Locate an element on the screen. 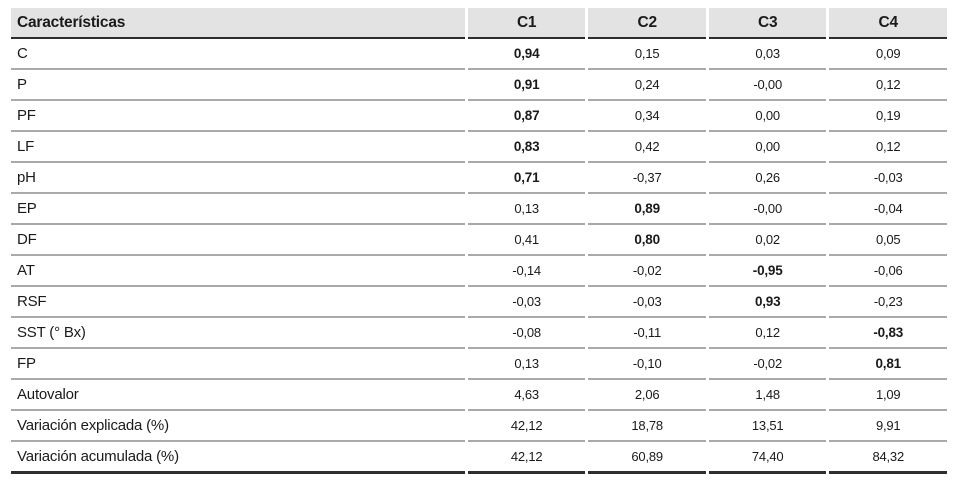  cell-value: 0,41 is located at coordinates (526, 240).